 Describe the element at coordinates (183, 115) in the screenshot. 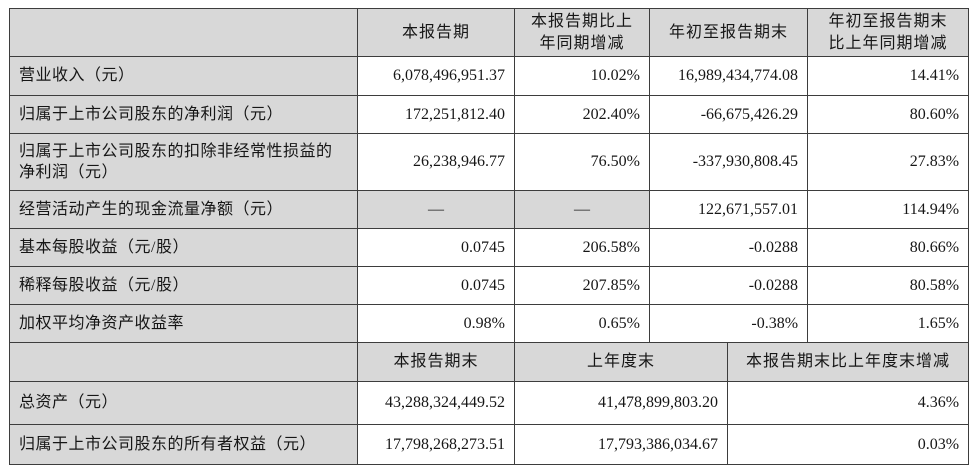

I see `metric-label-cell: 归属于上市公司股东的净利润（元）` at that location.